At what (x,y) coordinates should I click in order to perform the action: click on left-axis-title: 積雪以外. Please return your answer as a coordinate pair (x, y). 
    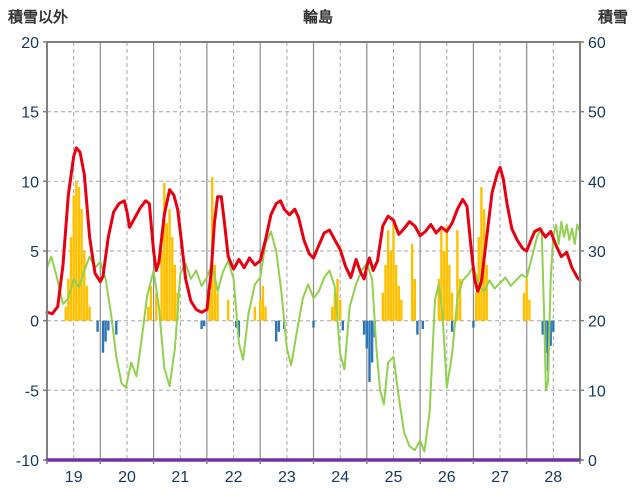
    Looking at the image, I should click on (38, 17).